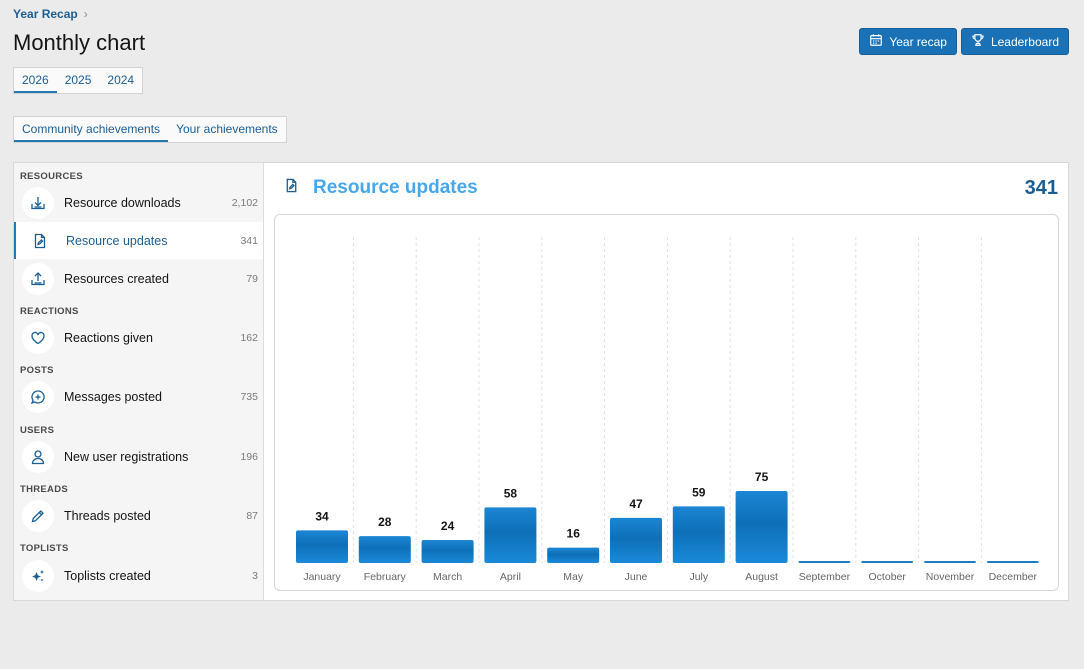 Image resolution: width=1084 pixels, height=669 pixels. Describe the element at coordinates (762, 477) in the screenshot. I see `bar-value-label: 75` at that location.